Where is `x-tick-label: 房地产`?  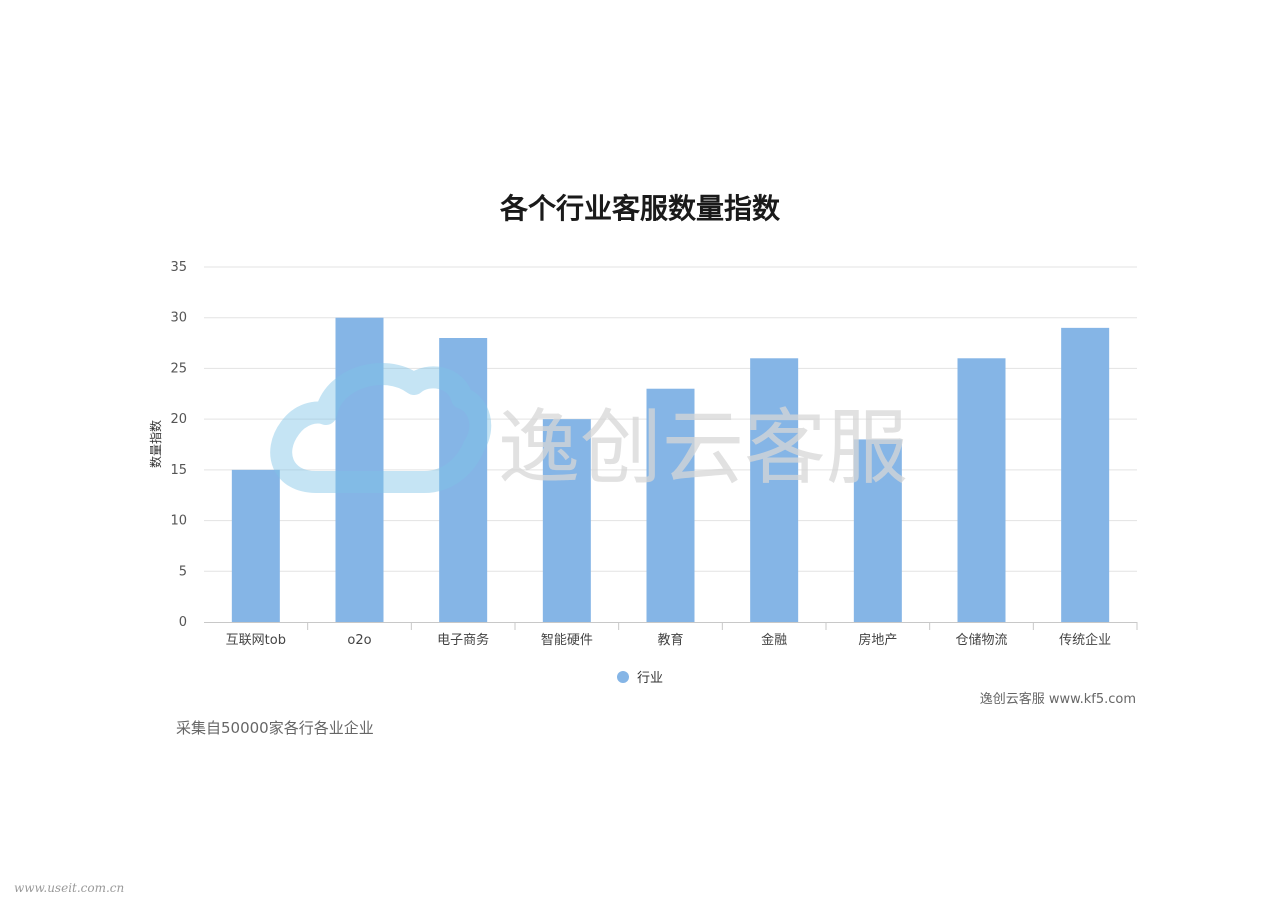
x-tick-label: 房地产 is located at coordinates (877, 640).